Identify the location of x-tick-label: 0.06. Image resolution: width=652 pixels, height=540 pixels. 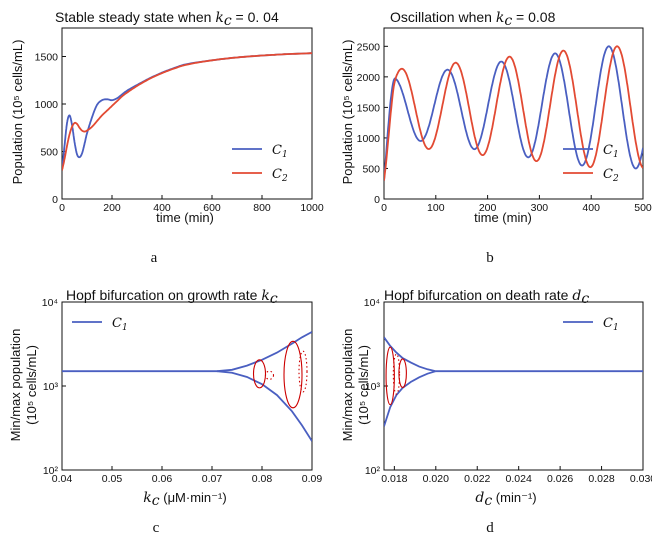
(162, 479).